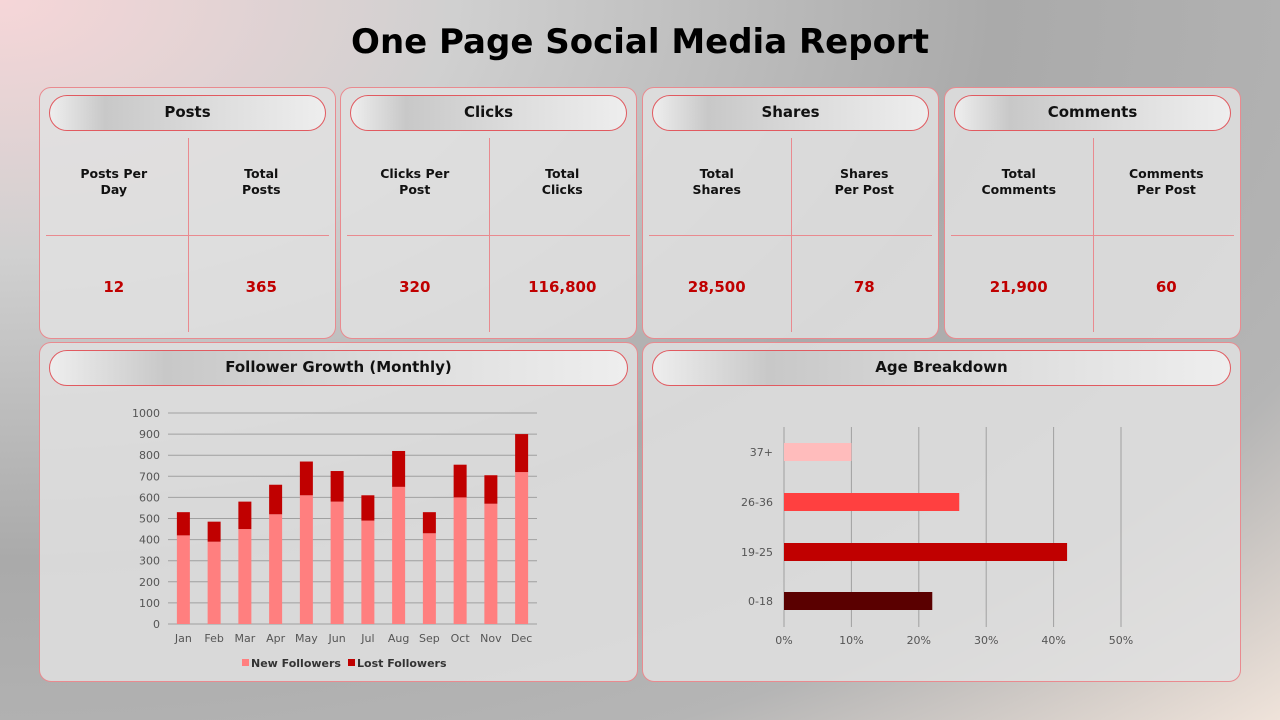 The width and height of the screenshot is (1280, 720). I want to click on x-tick-label: Aug, so click(398, 638).